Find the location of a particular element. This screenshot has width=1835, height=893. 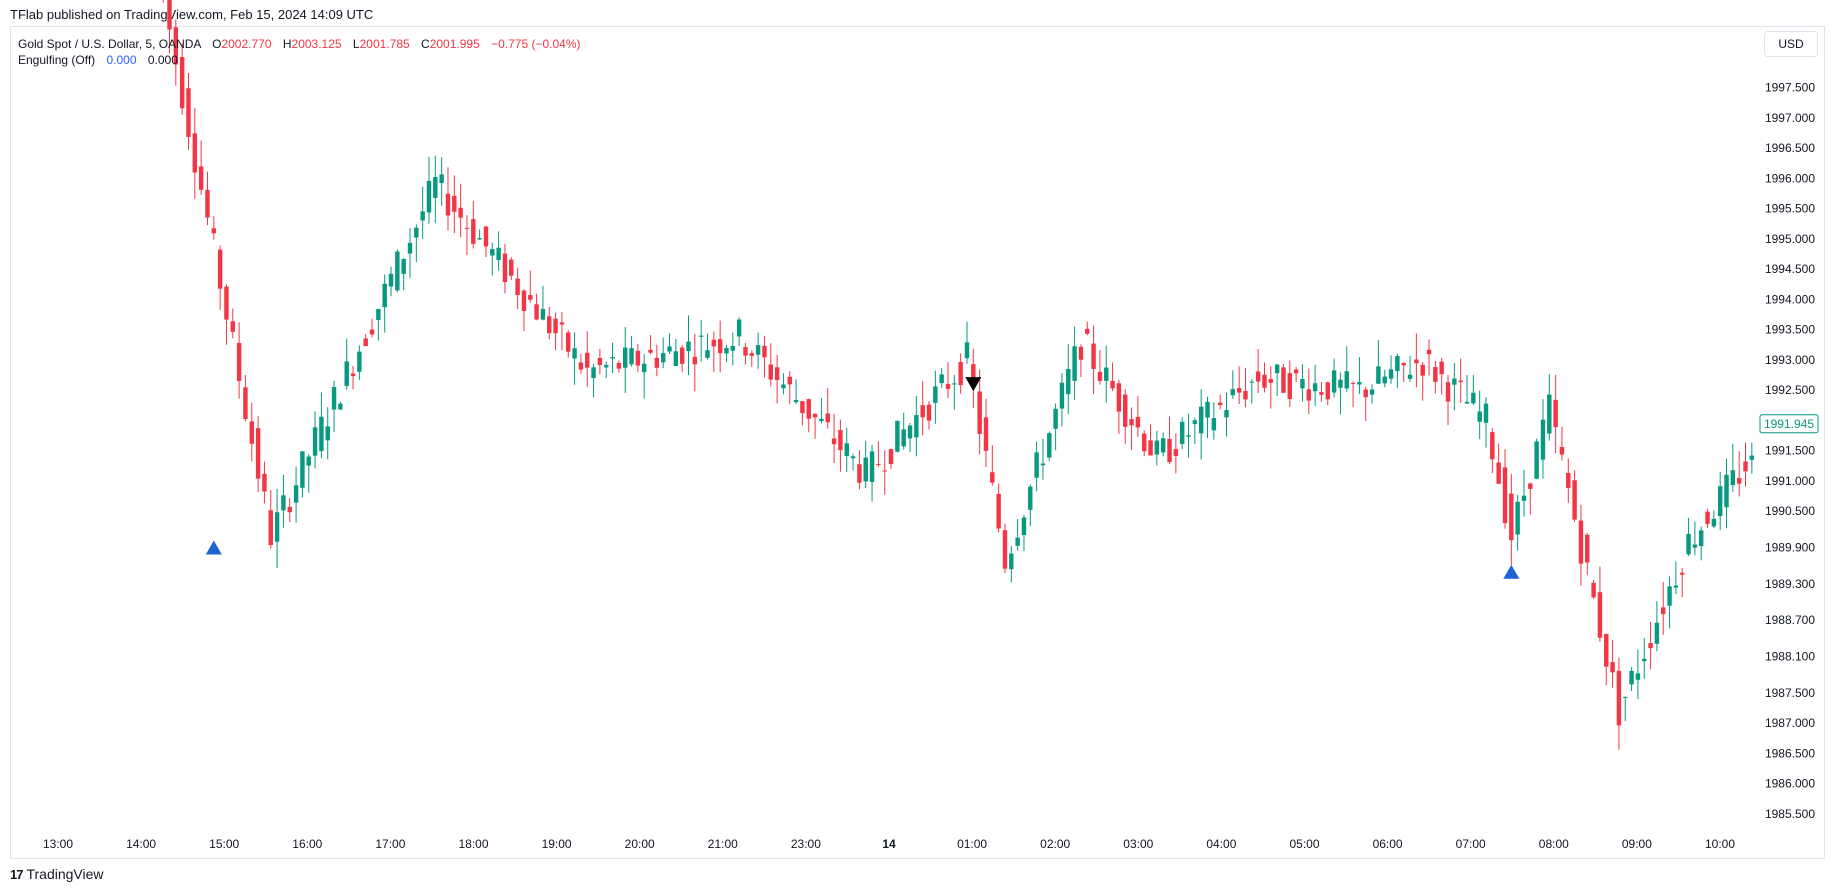

indicator-name: Engulfing (Off) is located at coordinates (57, 60).